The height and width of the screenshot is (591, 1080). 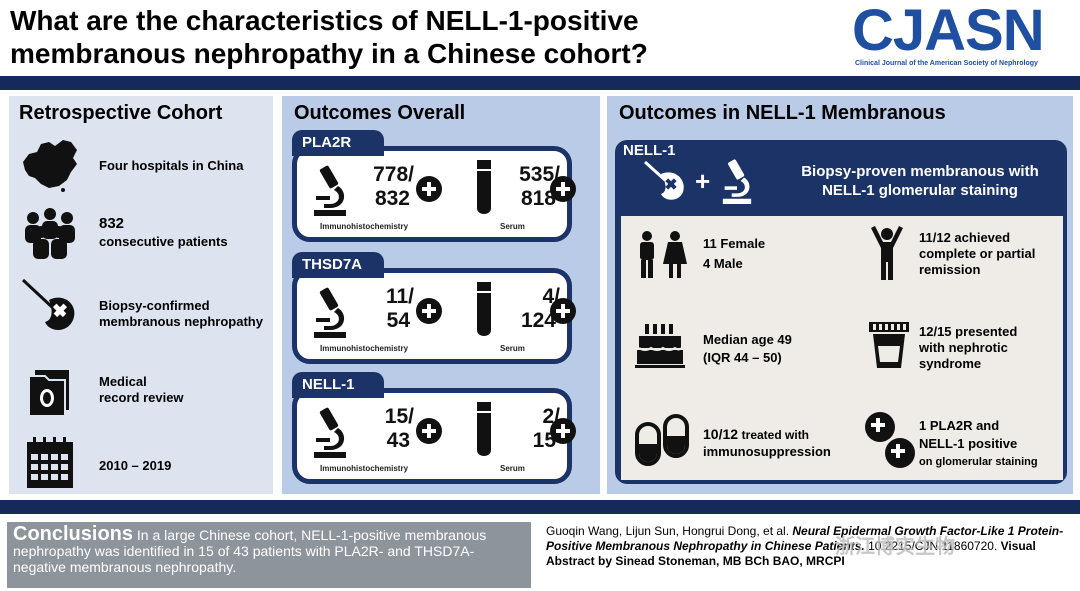 I want to click on overall-title: Outcomes Overall, so click(x=380, y=113).